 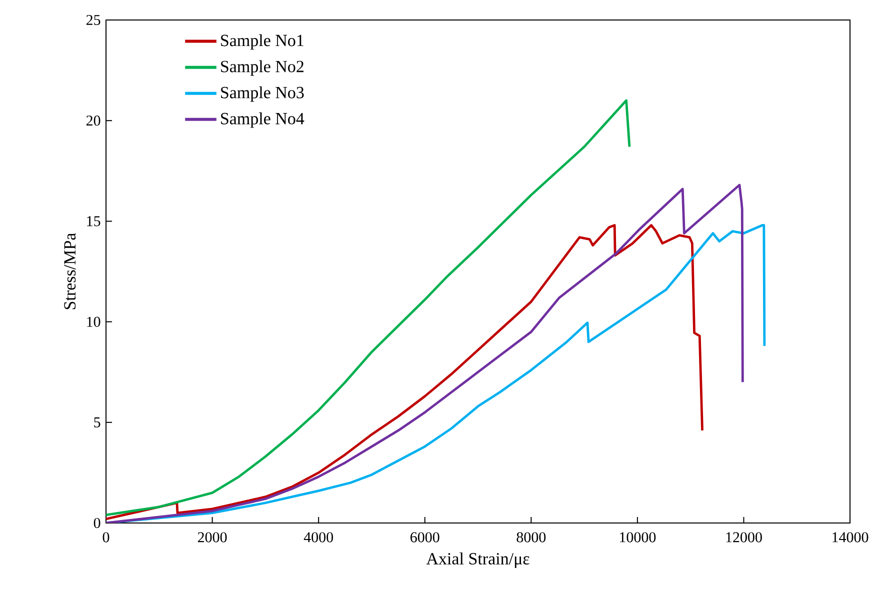 I want to click on x-tick-label: 6000, so click(x=425, y=537).